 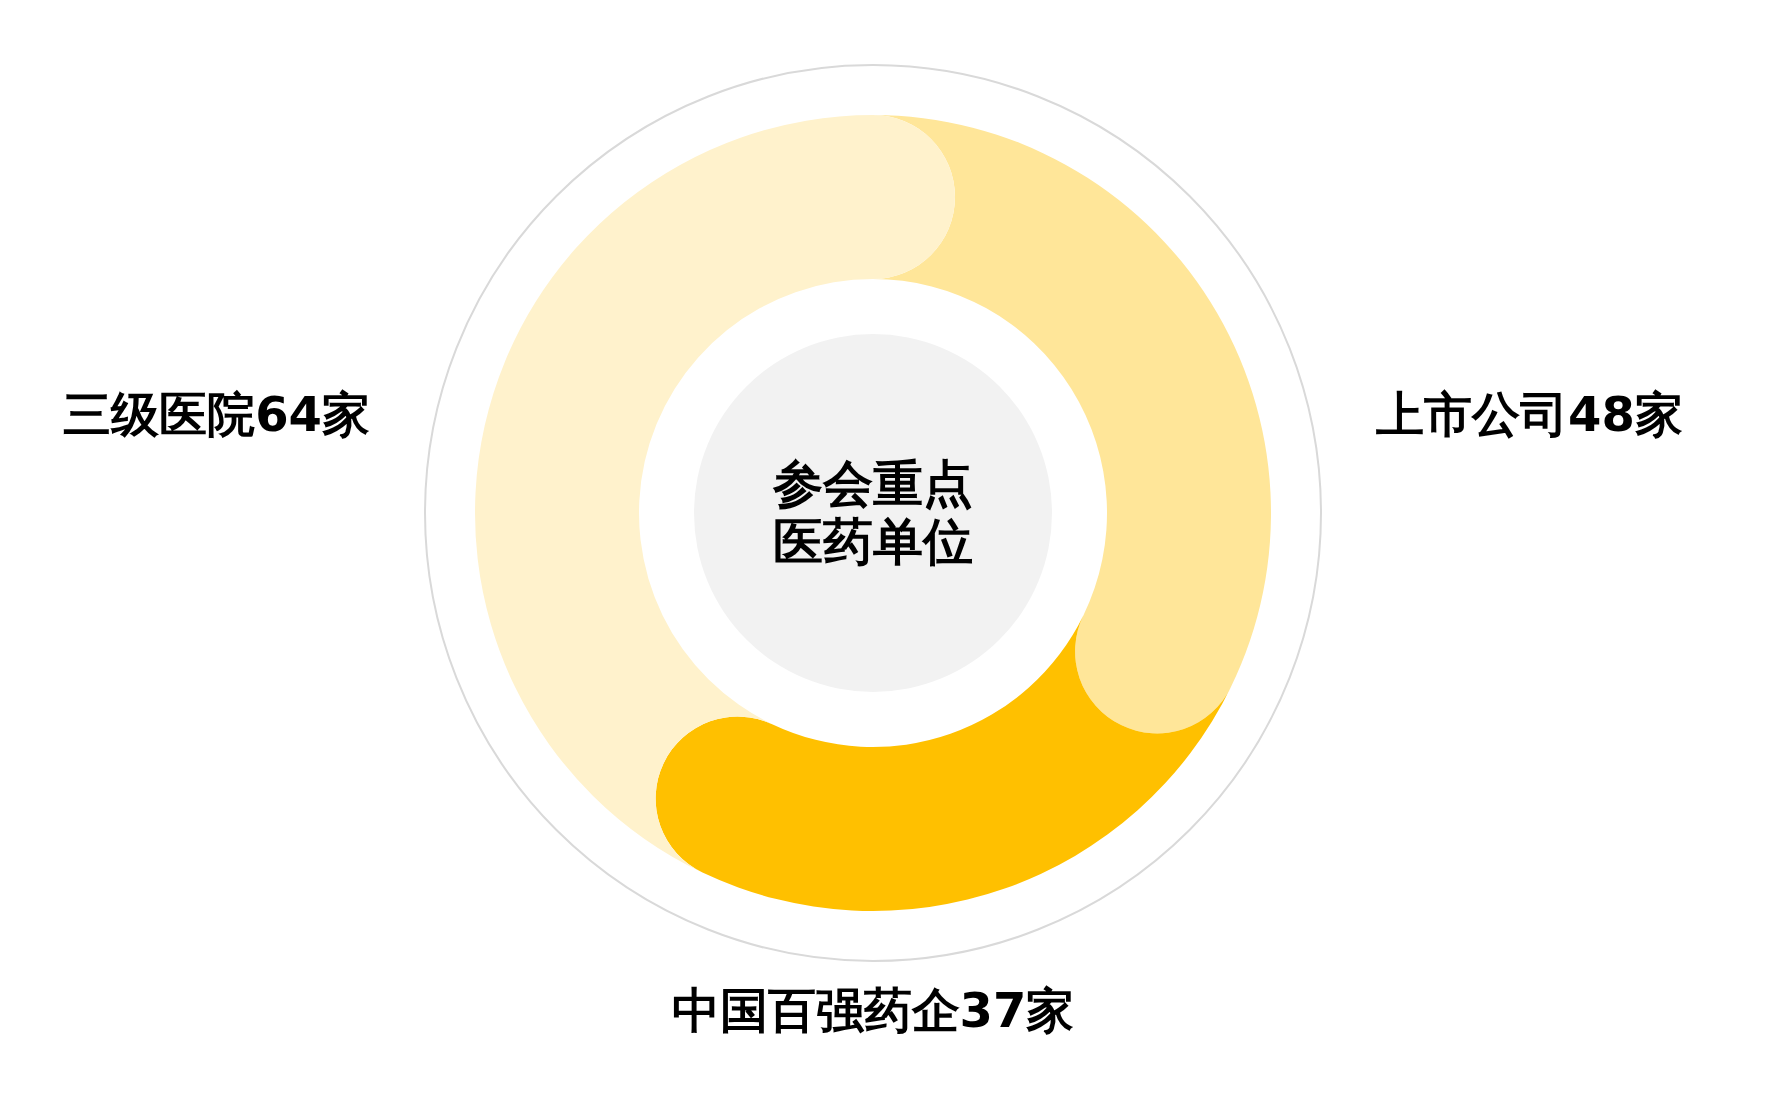 I want to click on data-label: 37家, so click(x=1017, y=1010).